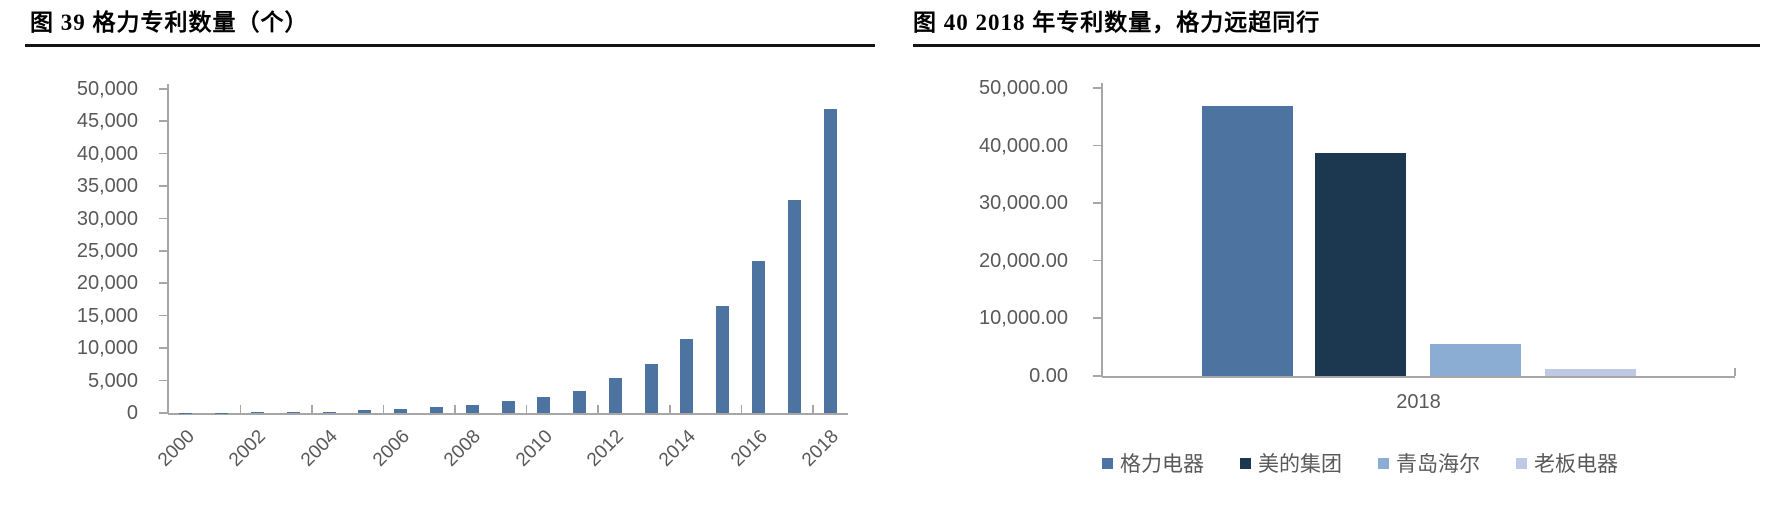  I want to click on legend-item: 青岛海尔, so click(1429, 463).